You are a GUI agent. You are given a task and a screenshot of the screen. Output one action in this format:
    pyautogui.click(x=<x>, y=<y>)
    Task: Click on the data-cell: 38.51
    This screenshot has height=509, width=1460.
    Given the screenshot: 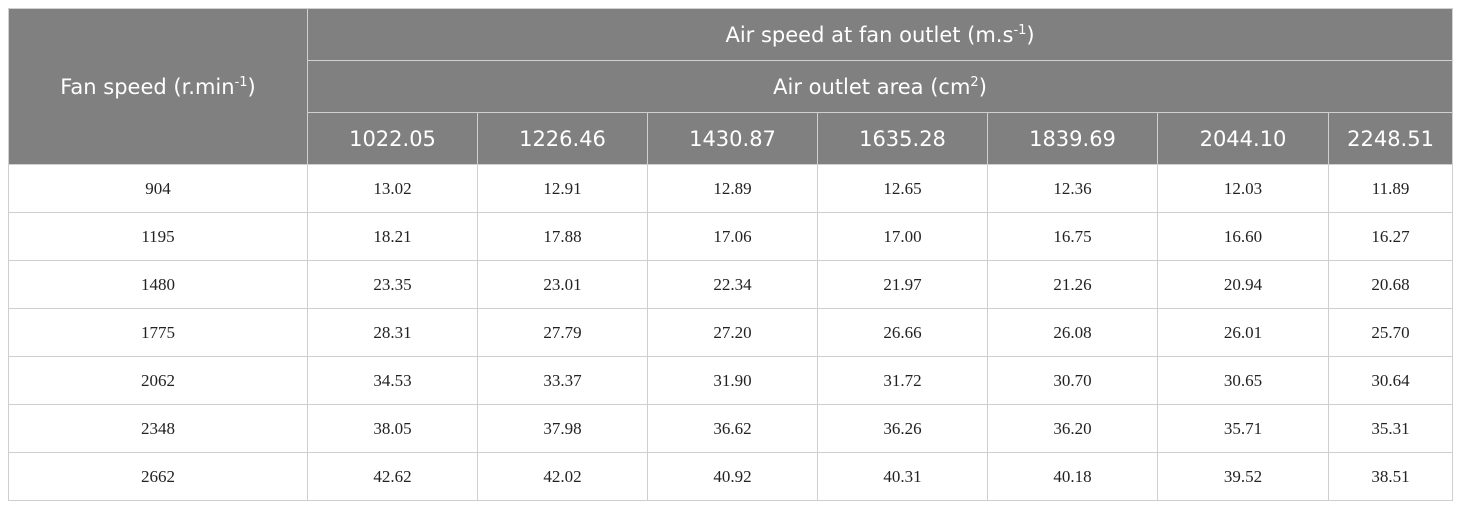 What is the action you would take?
    pyautogui.click(x=1390, y=476)
    